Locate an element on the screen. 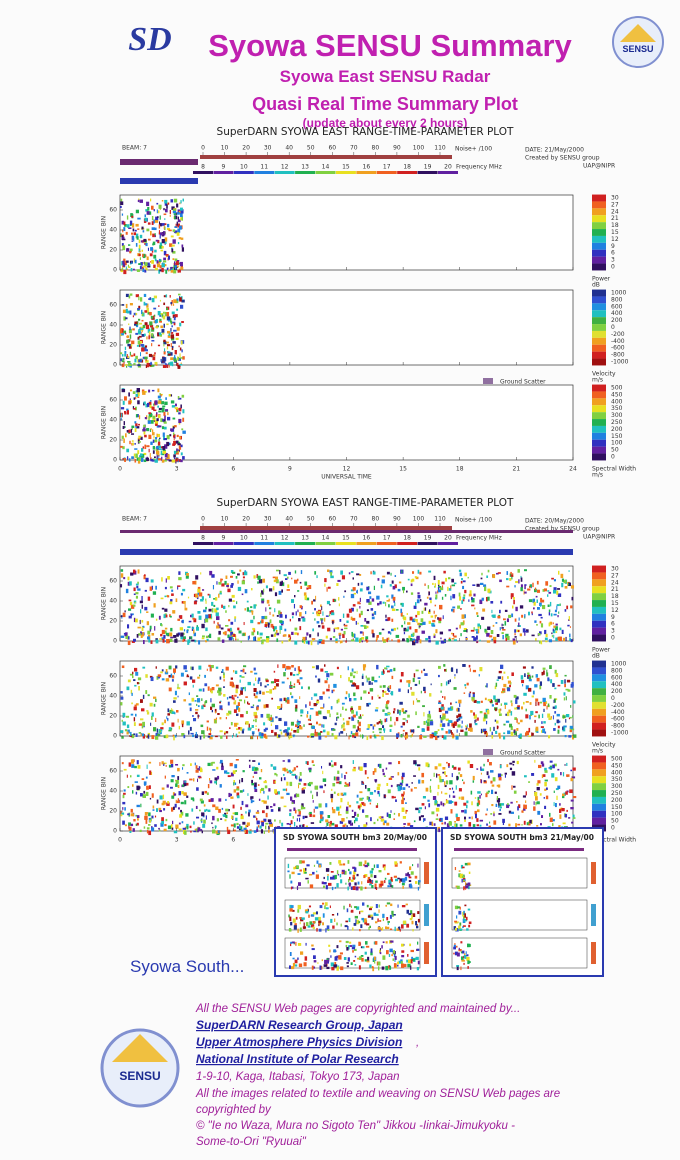 The image size is (680, 1160). footer-link: National Institute of Polar Research is located at coordinates (297, 1059).